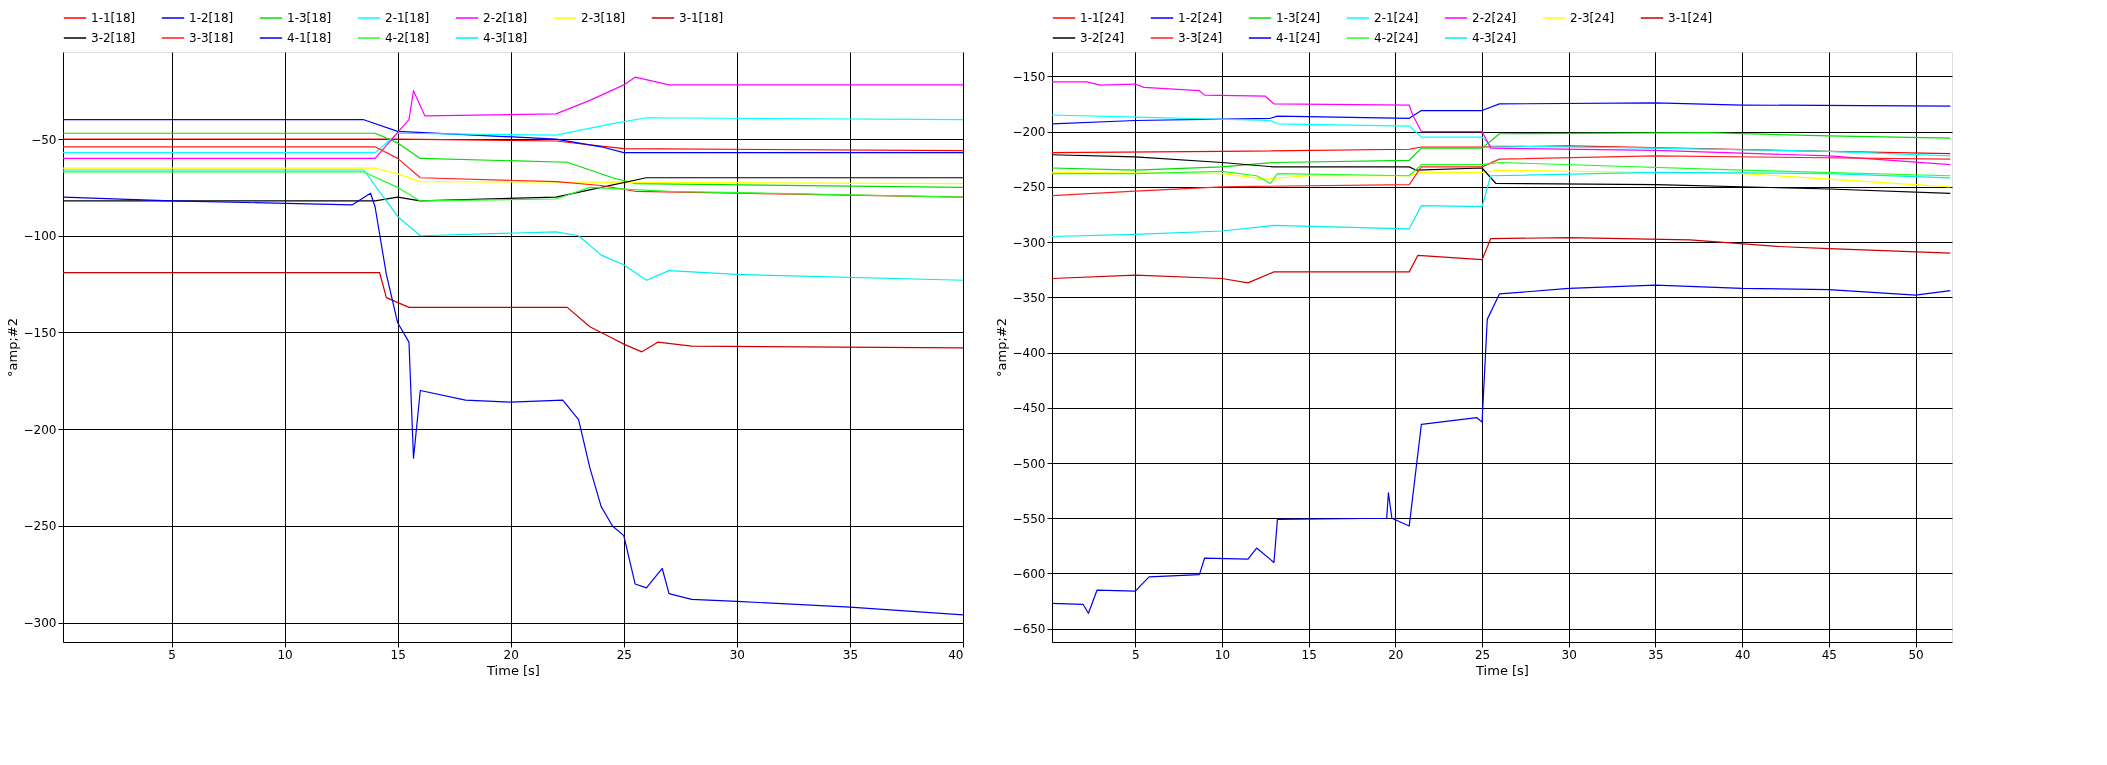 Image resolution: width=2107 pixels, height=765 pixels. I want to click on y-tick-label: −50, so click(44, 139).